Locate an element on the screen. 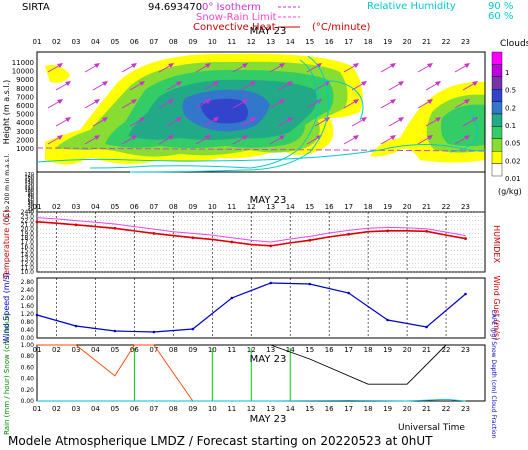 The width and height of the screenshot is (528, 450). cape-line is located at coordinates (115, 373).